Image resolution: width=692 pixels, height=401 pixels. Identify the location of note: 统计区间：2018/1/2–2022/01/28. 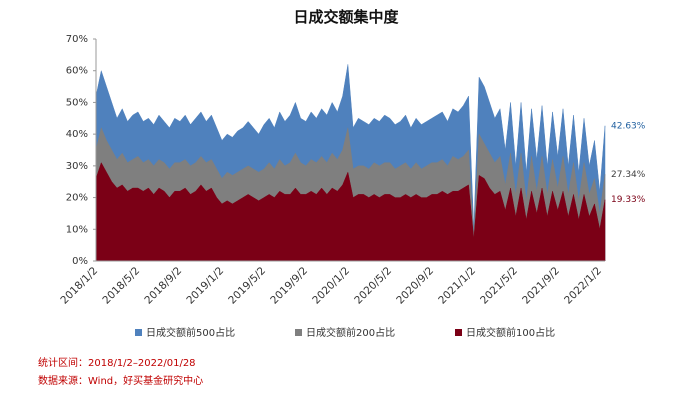
(117, 362).